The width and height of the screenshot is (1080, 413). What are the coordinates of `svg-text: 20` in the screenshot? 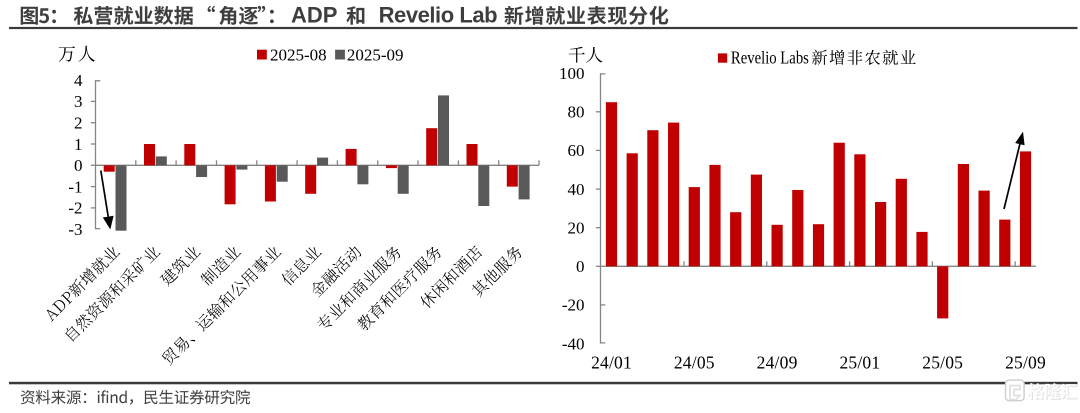 It's located at (576, 228).